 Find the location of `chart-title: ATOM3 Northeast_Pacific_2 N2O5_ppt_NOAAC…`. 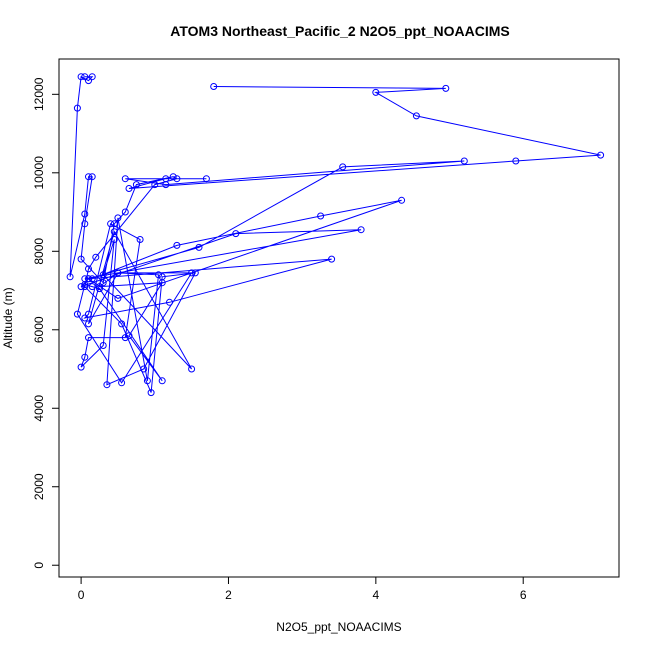

chart-title: ATOM3 Northeast_Pacific_2 N2O5_ppt_NOAAC… is located at coordinates (339, 31).